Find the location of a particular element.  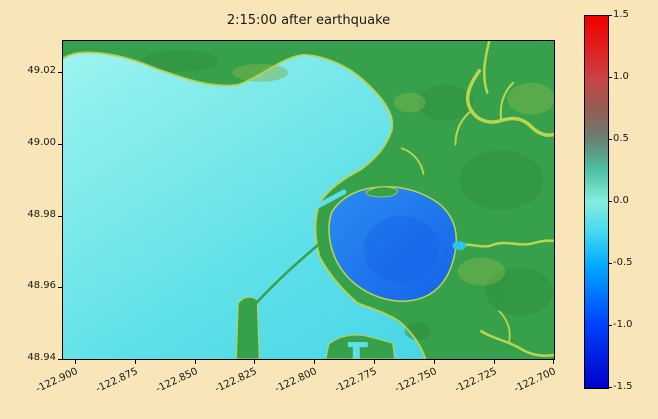

x-tick-label: -122.725 is located at coordinates (475, 380).